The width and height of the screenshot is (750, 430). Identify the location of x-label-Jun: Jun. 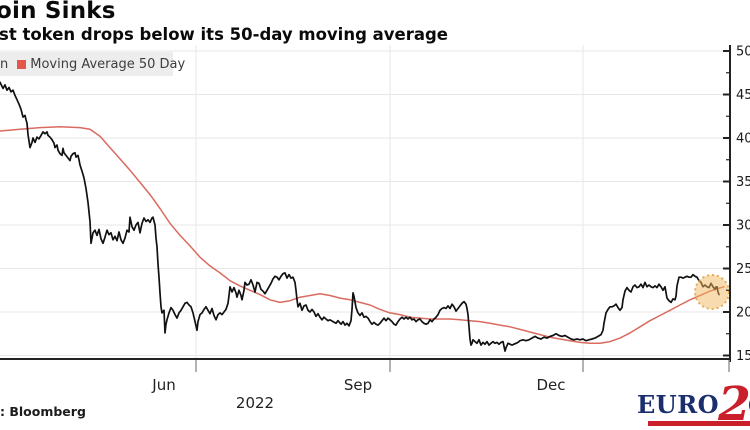
(163, 385).